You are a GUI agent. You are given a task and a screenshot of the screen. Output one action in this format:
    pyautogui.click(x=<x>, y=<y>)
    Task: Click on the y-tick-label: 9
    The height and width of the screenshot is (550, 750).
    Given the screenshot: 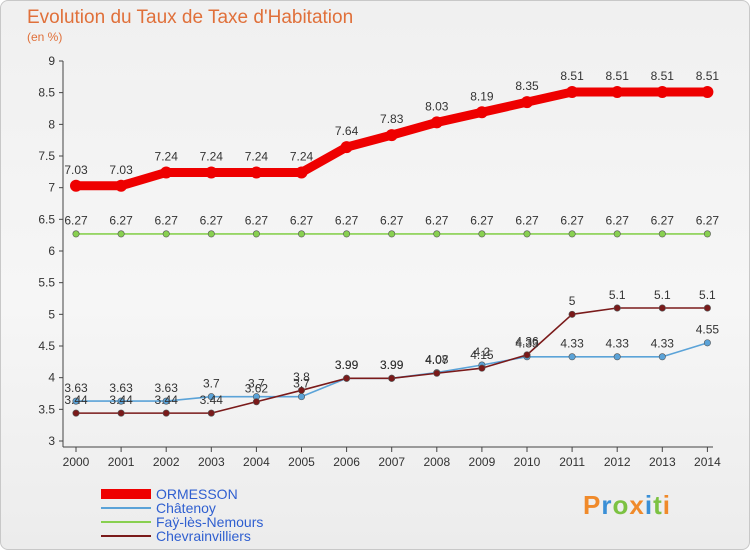 What is the action you would take?
    pyautogui.click(x=51, y=61)
    